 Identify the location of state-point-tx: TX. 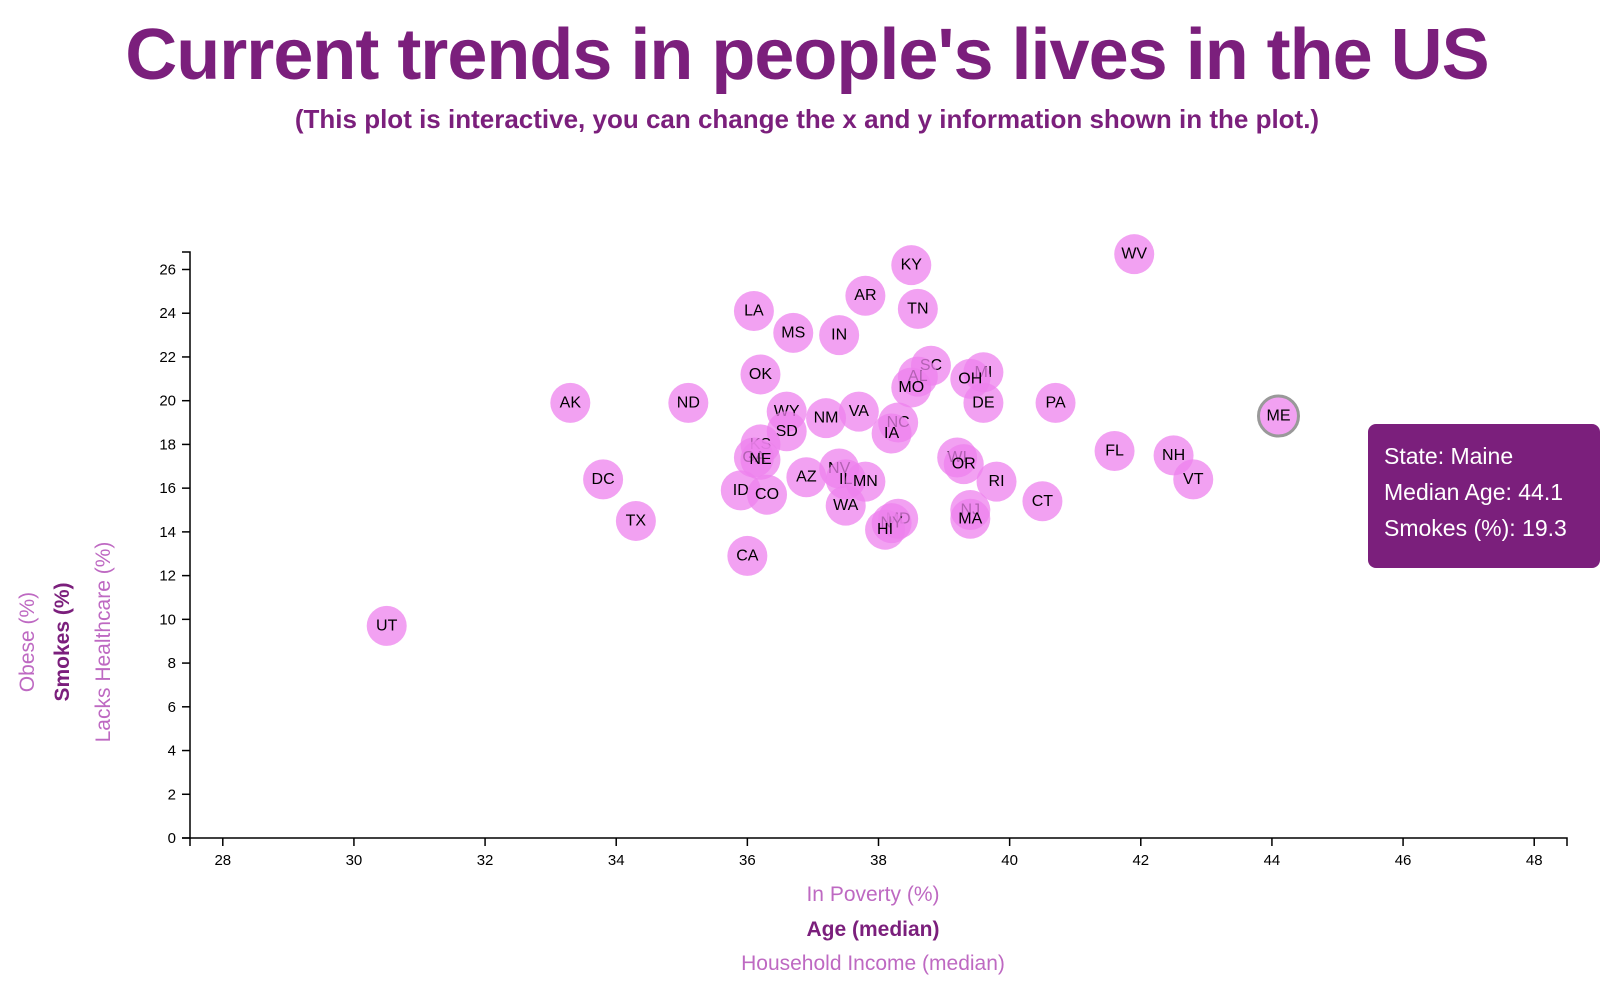
(635, 520).